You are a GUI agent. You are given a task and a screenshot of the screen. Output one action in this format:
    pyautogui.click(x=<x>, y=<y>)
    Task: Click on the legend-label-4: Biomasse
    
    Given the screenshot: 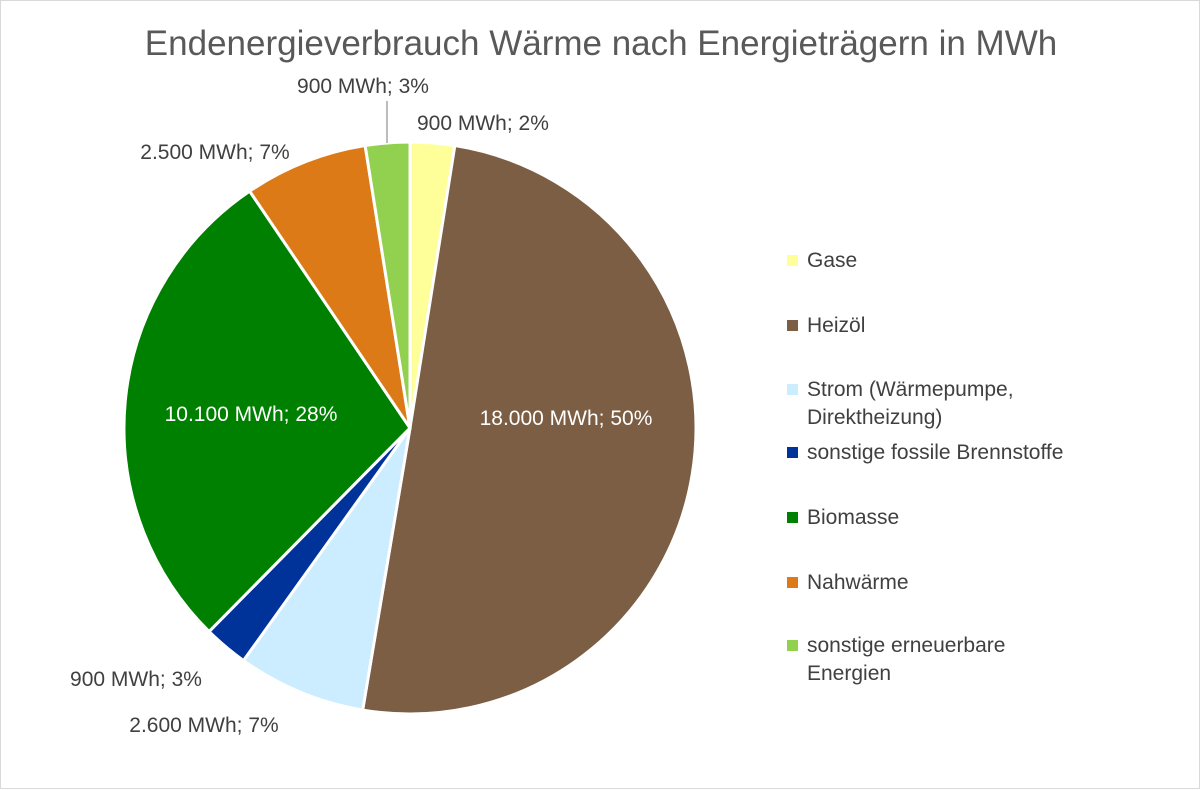 What is the action you would take?
    pyautogui.click(x=853, y=517)
    